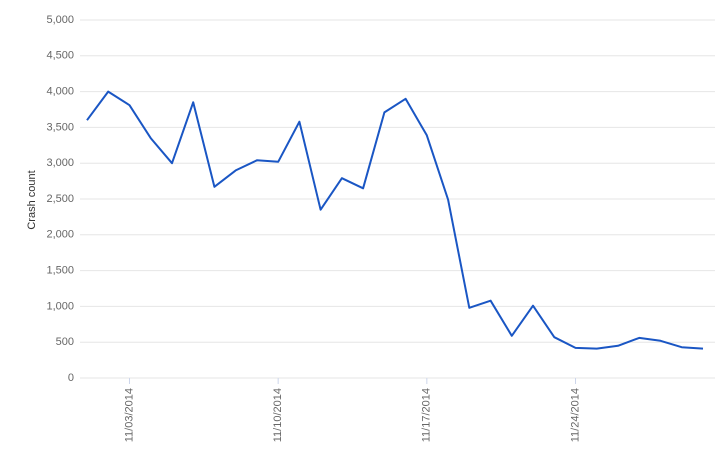 The image size is (715, 473). Describe the element at coordinates (60, 20) in the screenshot. I see `y-tick-label: 5,000` at that location.